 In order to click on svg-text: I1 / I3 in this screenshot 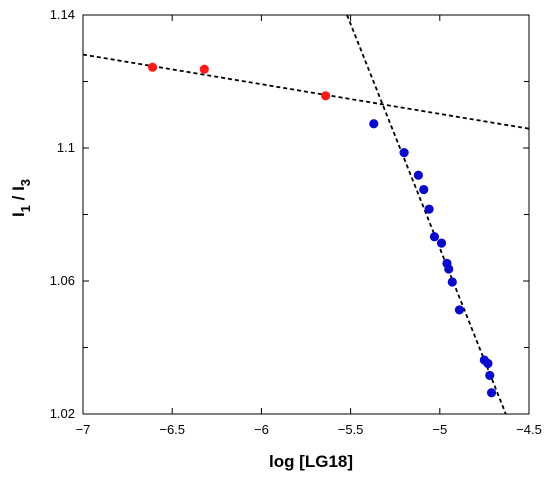, I will do `click(21, 198)`.